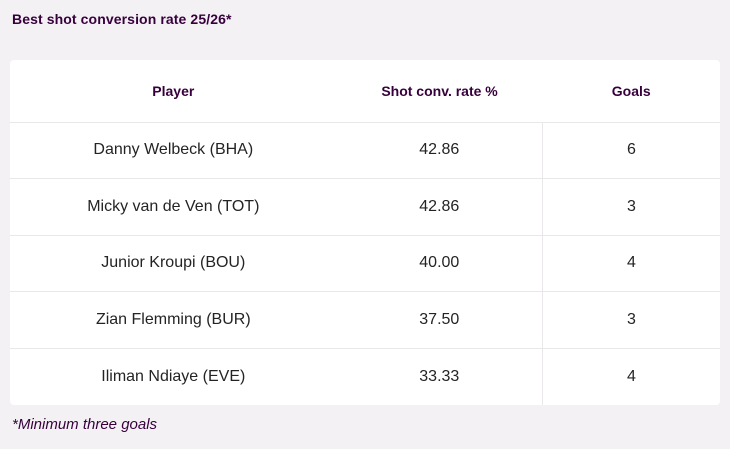  Describe the element at coordinates (365, 91) in the screenshot. I see `table-header-row: Player Shot conv. rate % Goals` at that location.